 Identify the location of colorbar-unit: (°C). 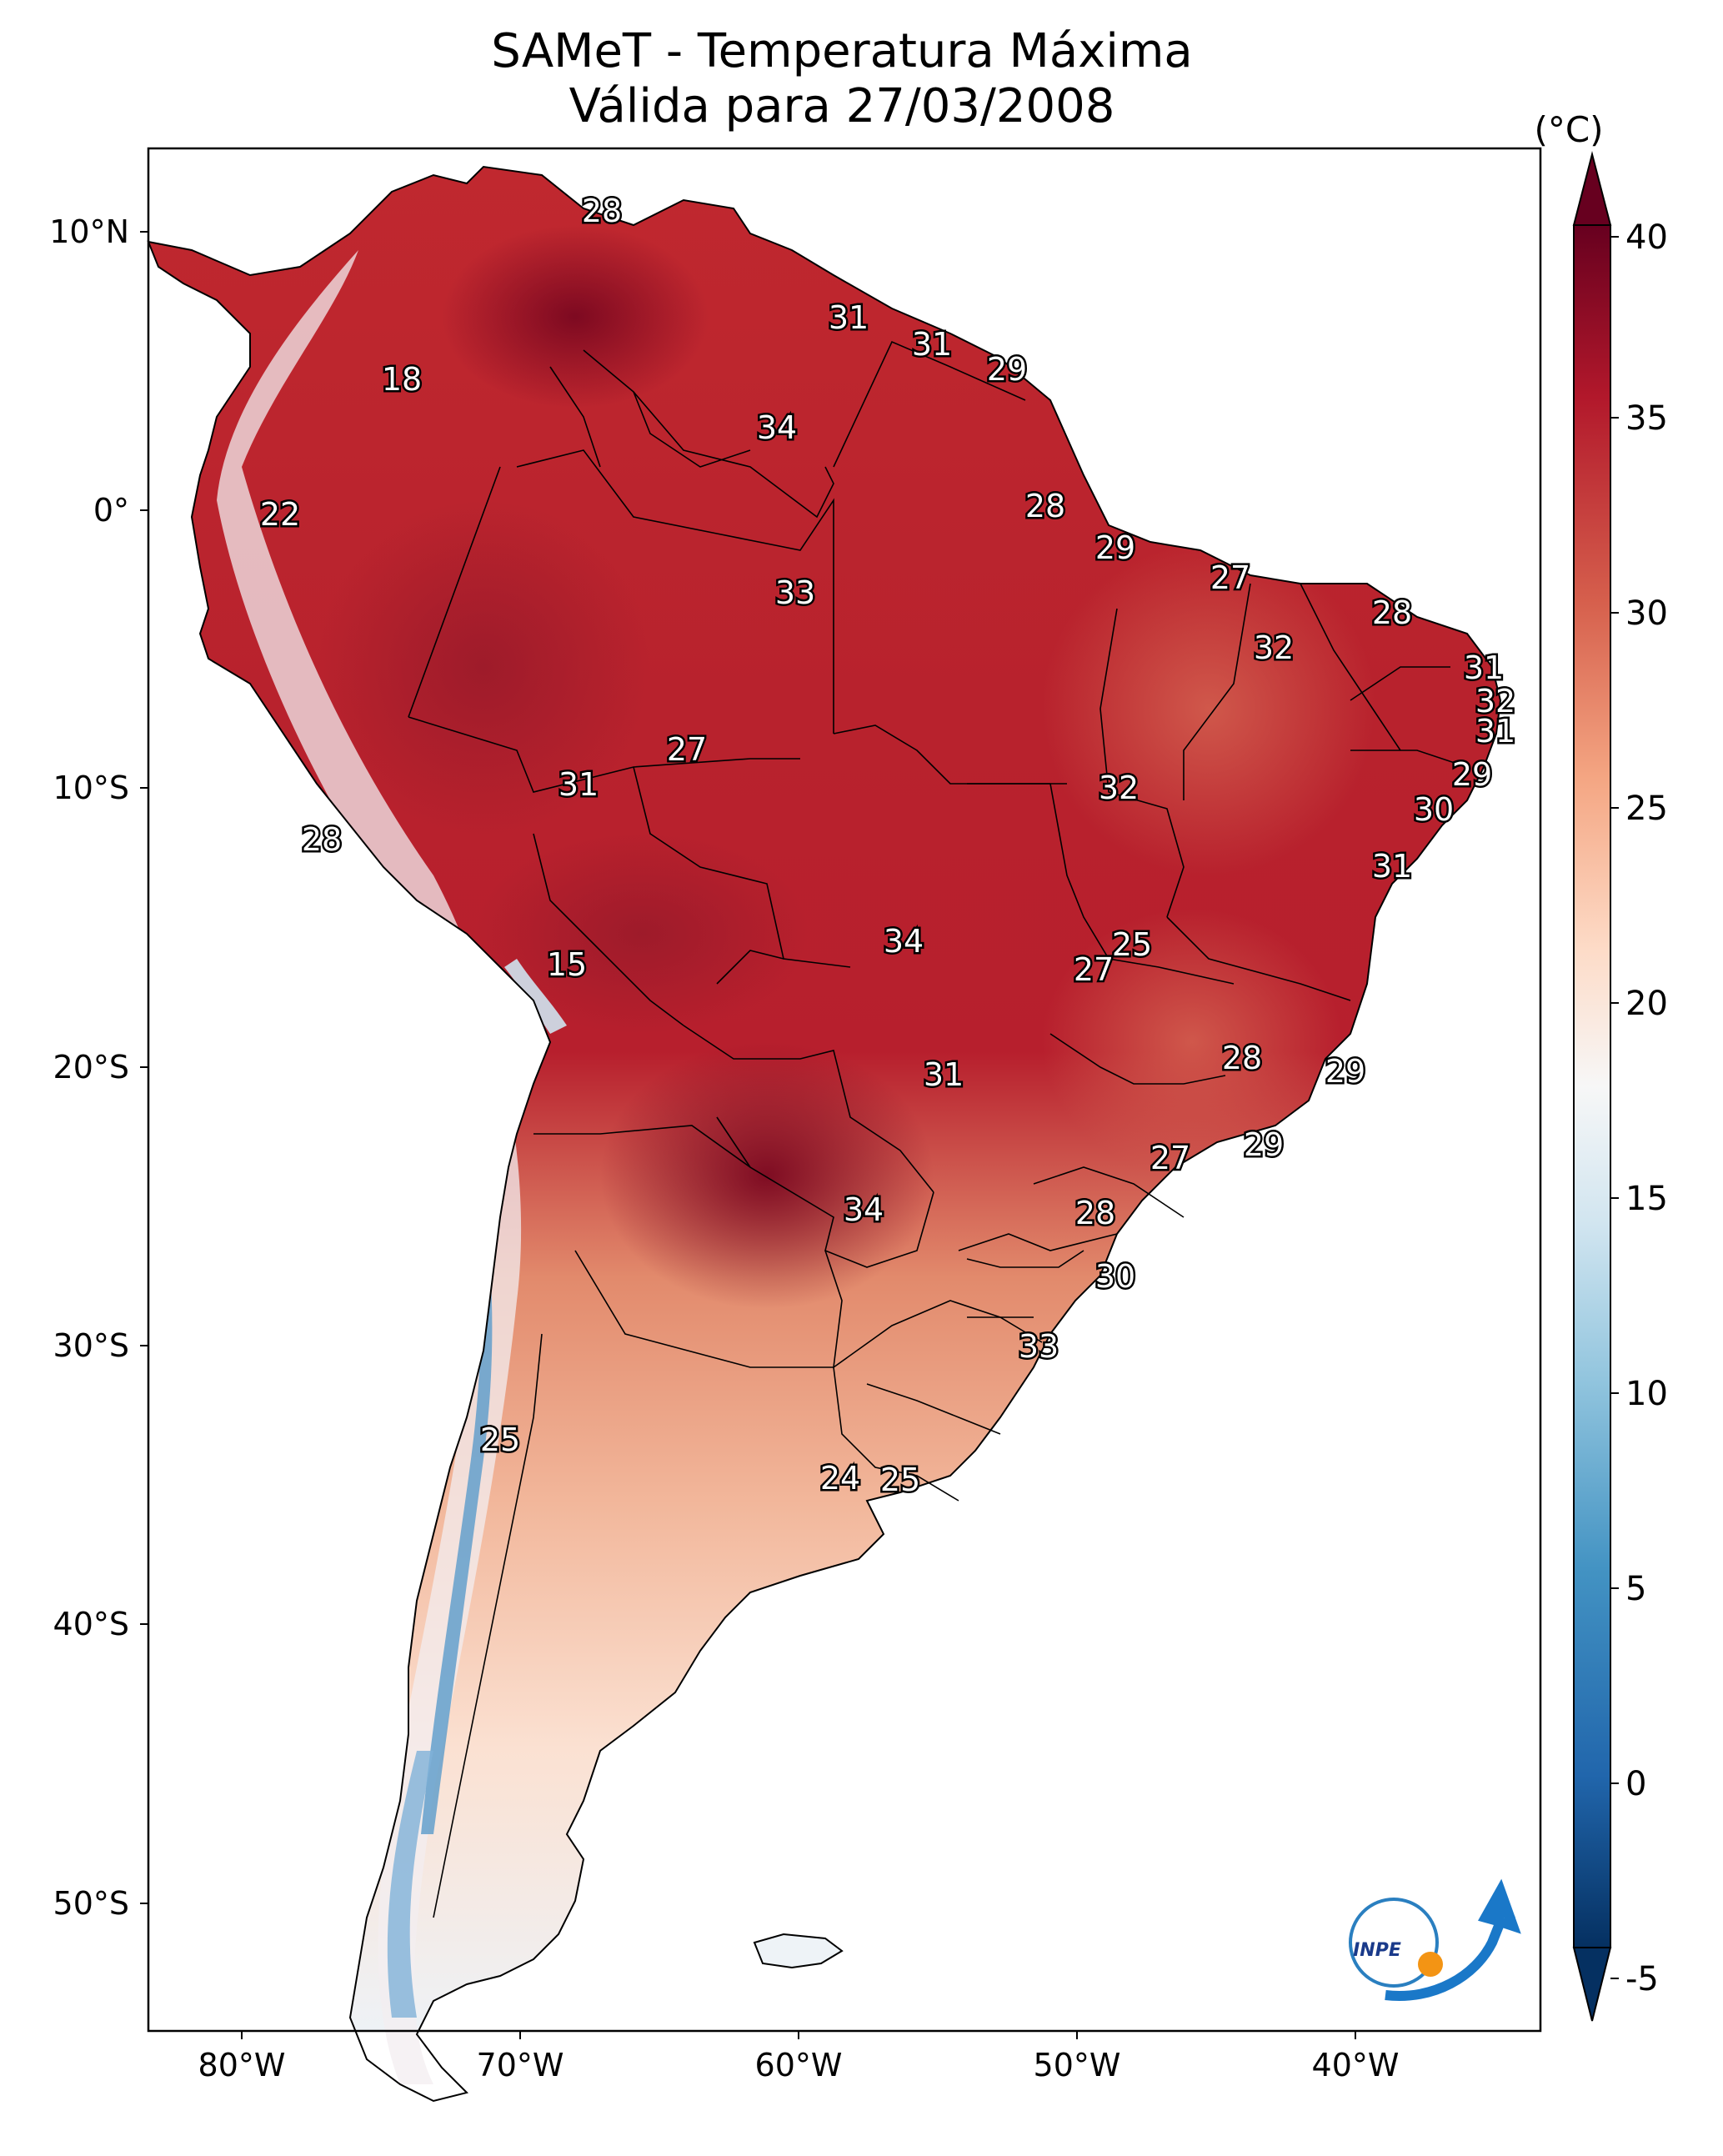
(1569, 129).